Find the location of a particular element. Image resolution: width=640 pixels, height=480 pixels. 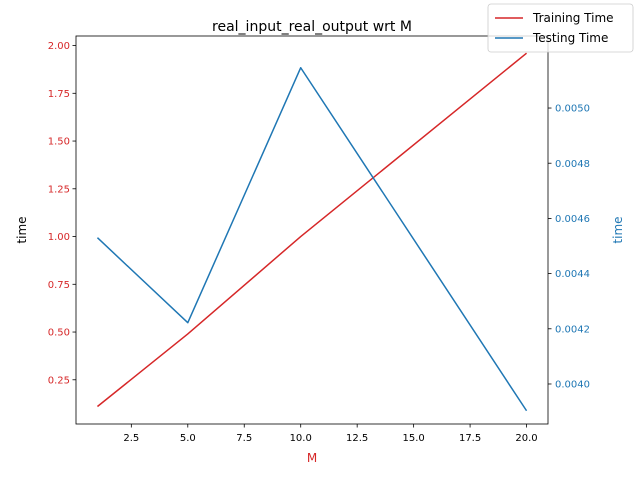

x-tick-label: 15.0 is located at coordinates (413, 438).